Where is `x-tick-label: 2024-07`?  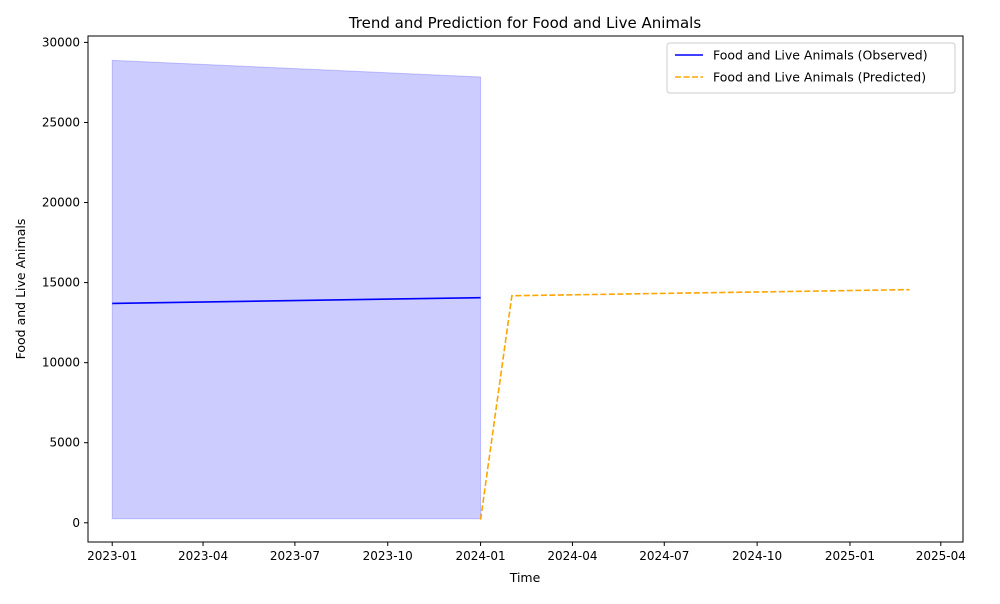
x-tick-label: 2024-07 is located at coordinates (664, 556).